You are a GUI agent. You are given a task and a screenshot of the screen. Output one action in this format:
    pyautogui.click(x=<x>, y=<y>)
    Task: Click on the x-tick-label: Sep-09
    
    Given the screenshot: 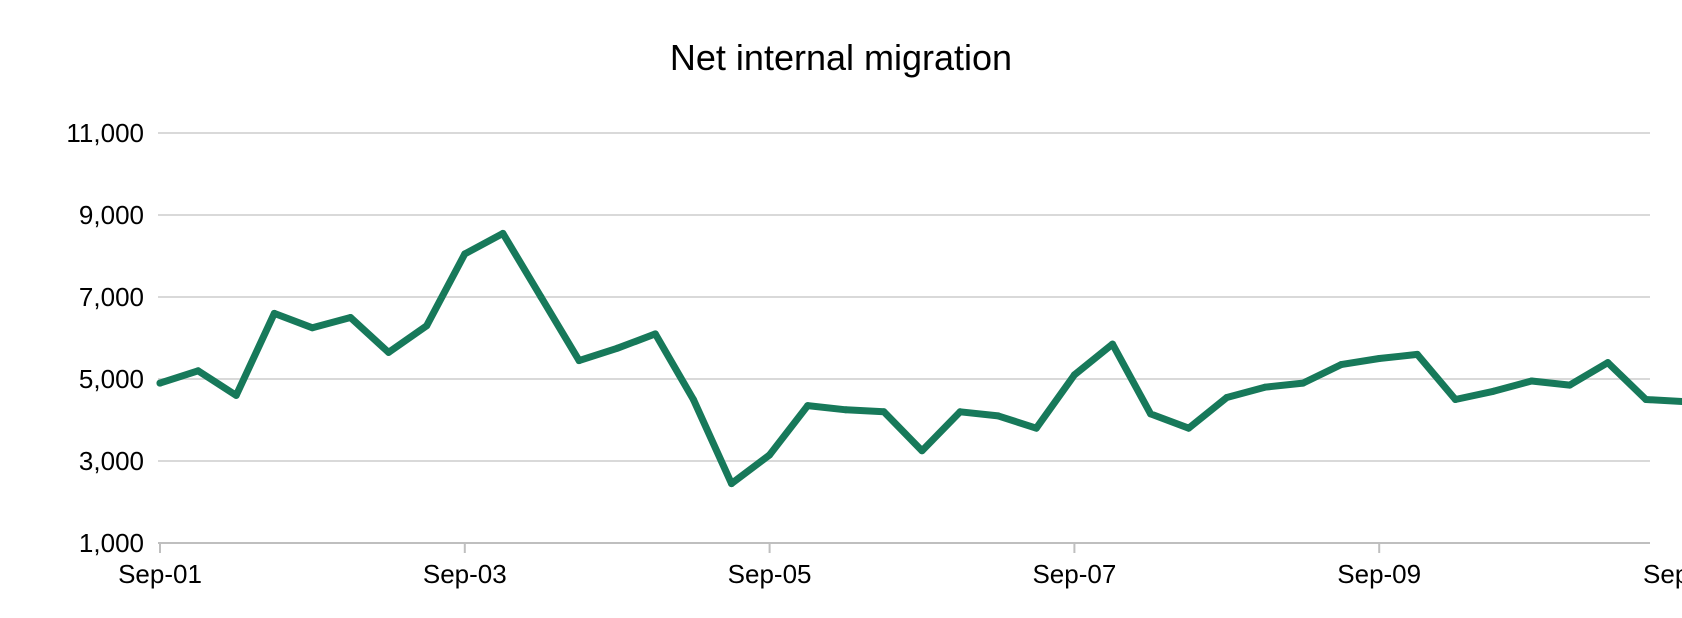 What is the action you would take?
    pyautogui.click(x=1379, y=574)
    